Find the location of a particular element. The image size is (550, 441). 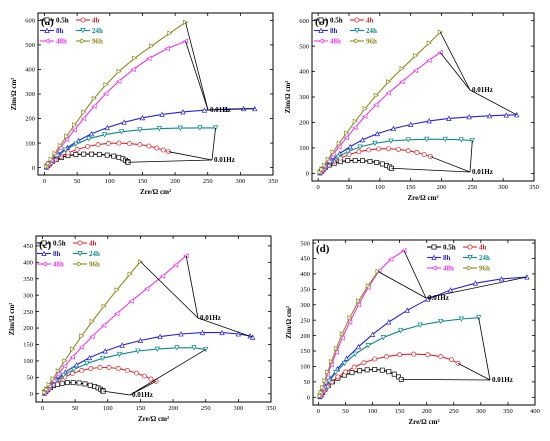

x-tick-label: 400 is located at coordinates (535, 411).